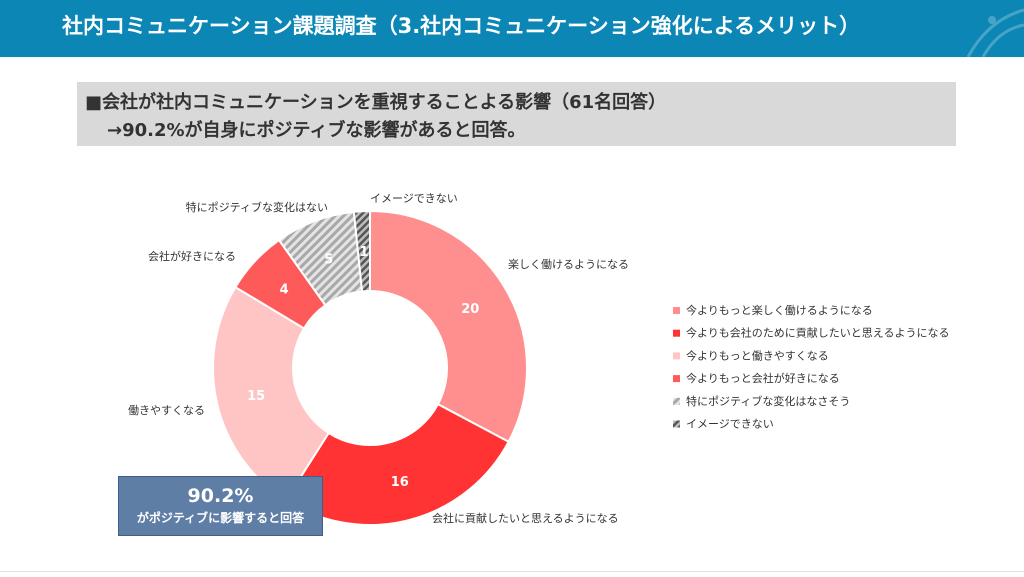  What do you see at coordinates (192, 256) in the screenshot?
I see `slice-category-label: 会社が好きになる` at bounding box center [192, 256].